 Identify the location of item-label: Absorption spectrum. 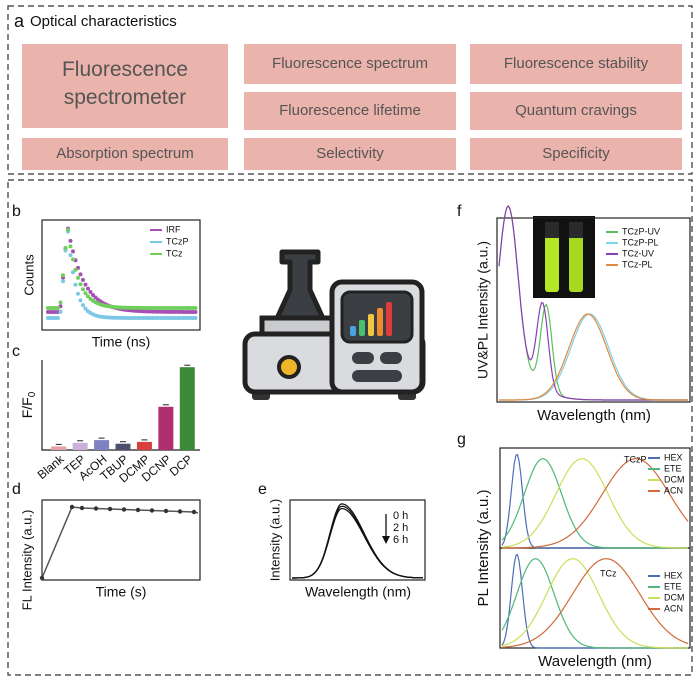
(125, 153).